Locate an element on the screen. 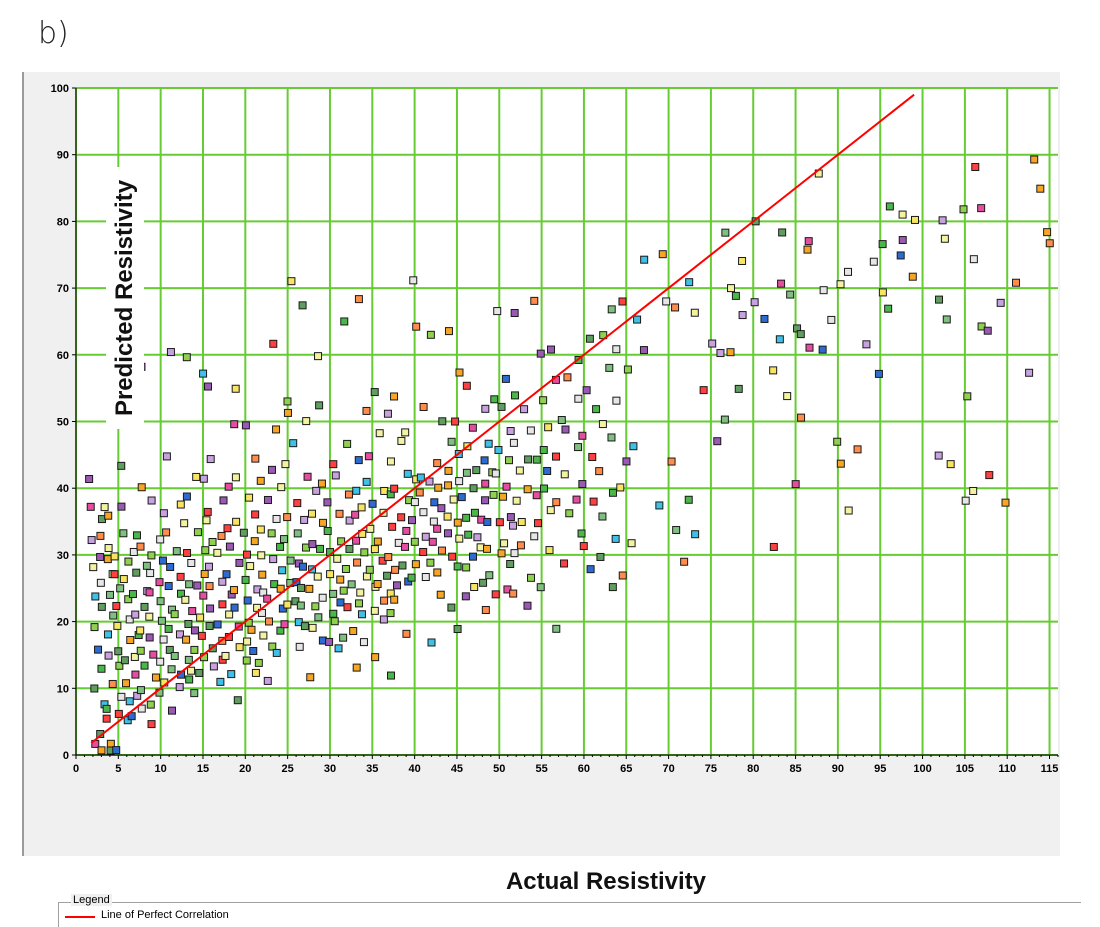 The height and width of the screenshot is (927, 1100). y-tick-label: 10 is located at coordinates (63, 689).